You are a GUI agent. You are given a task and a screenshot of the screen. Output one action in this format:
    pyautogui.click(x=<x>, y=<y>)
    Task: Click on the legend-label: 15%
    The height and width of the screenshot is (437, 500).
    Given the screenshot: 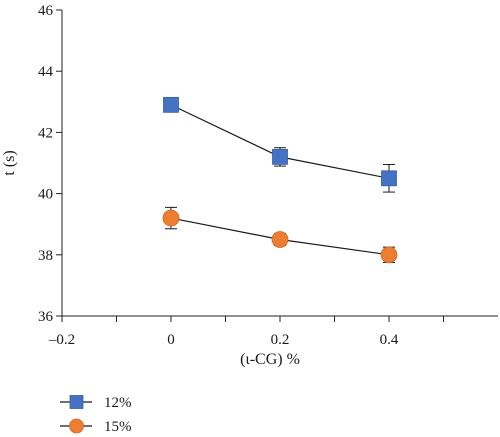 What is the action you would take?
    pyautogui.click(x=118, y=427)
    